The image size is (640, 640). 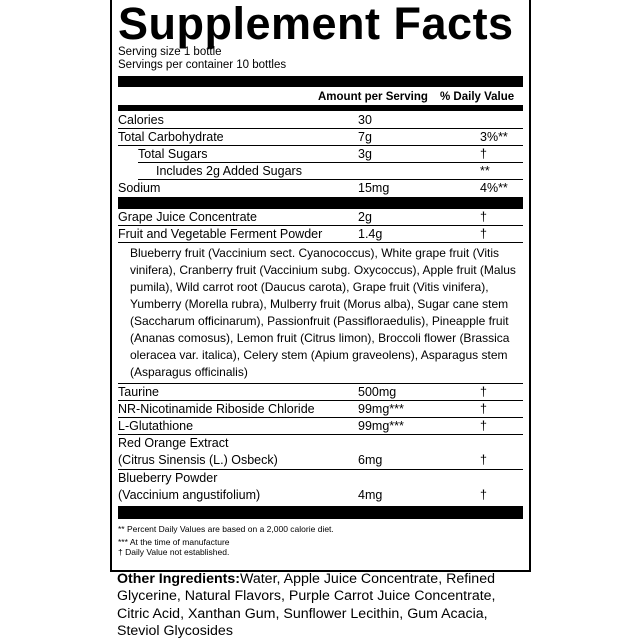 I want to click on ingredient-amount: 2g, so click(x=365, y=217).